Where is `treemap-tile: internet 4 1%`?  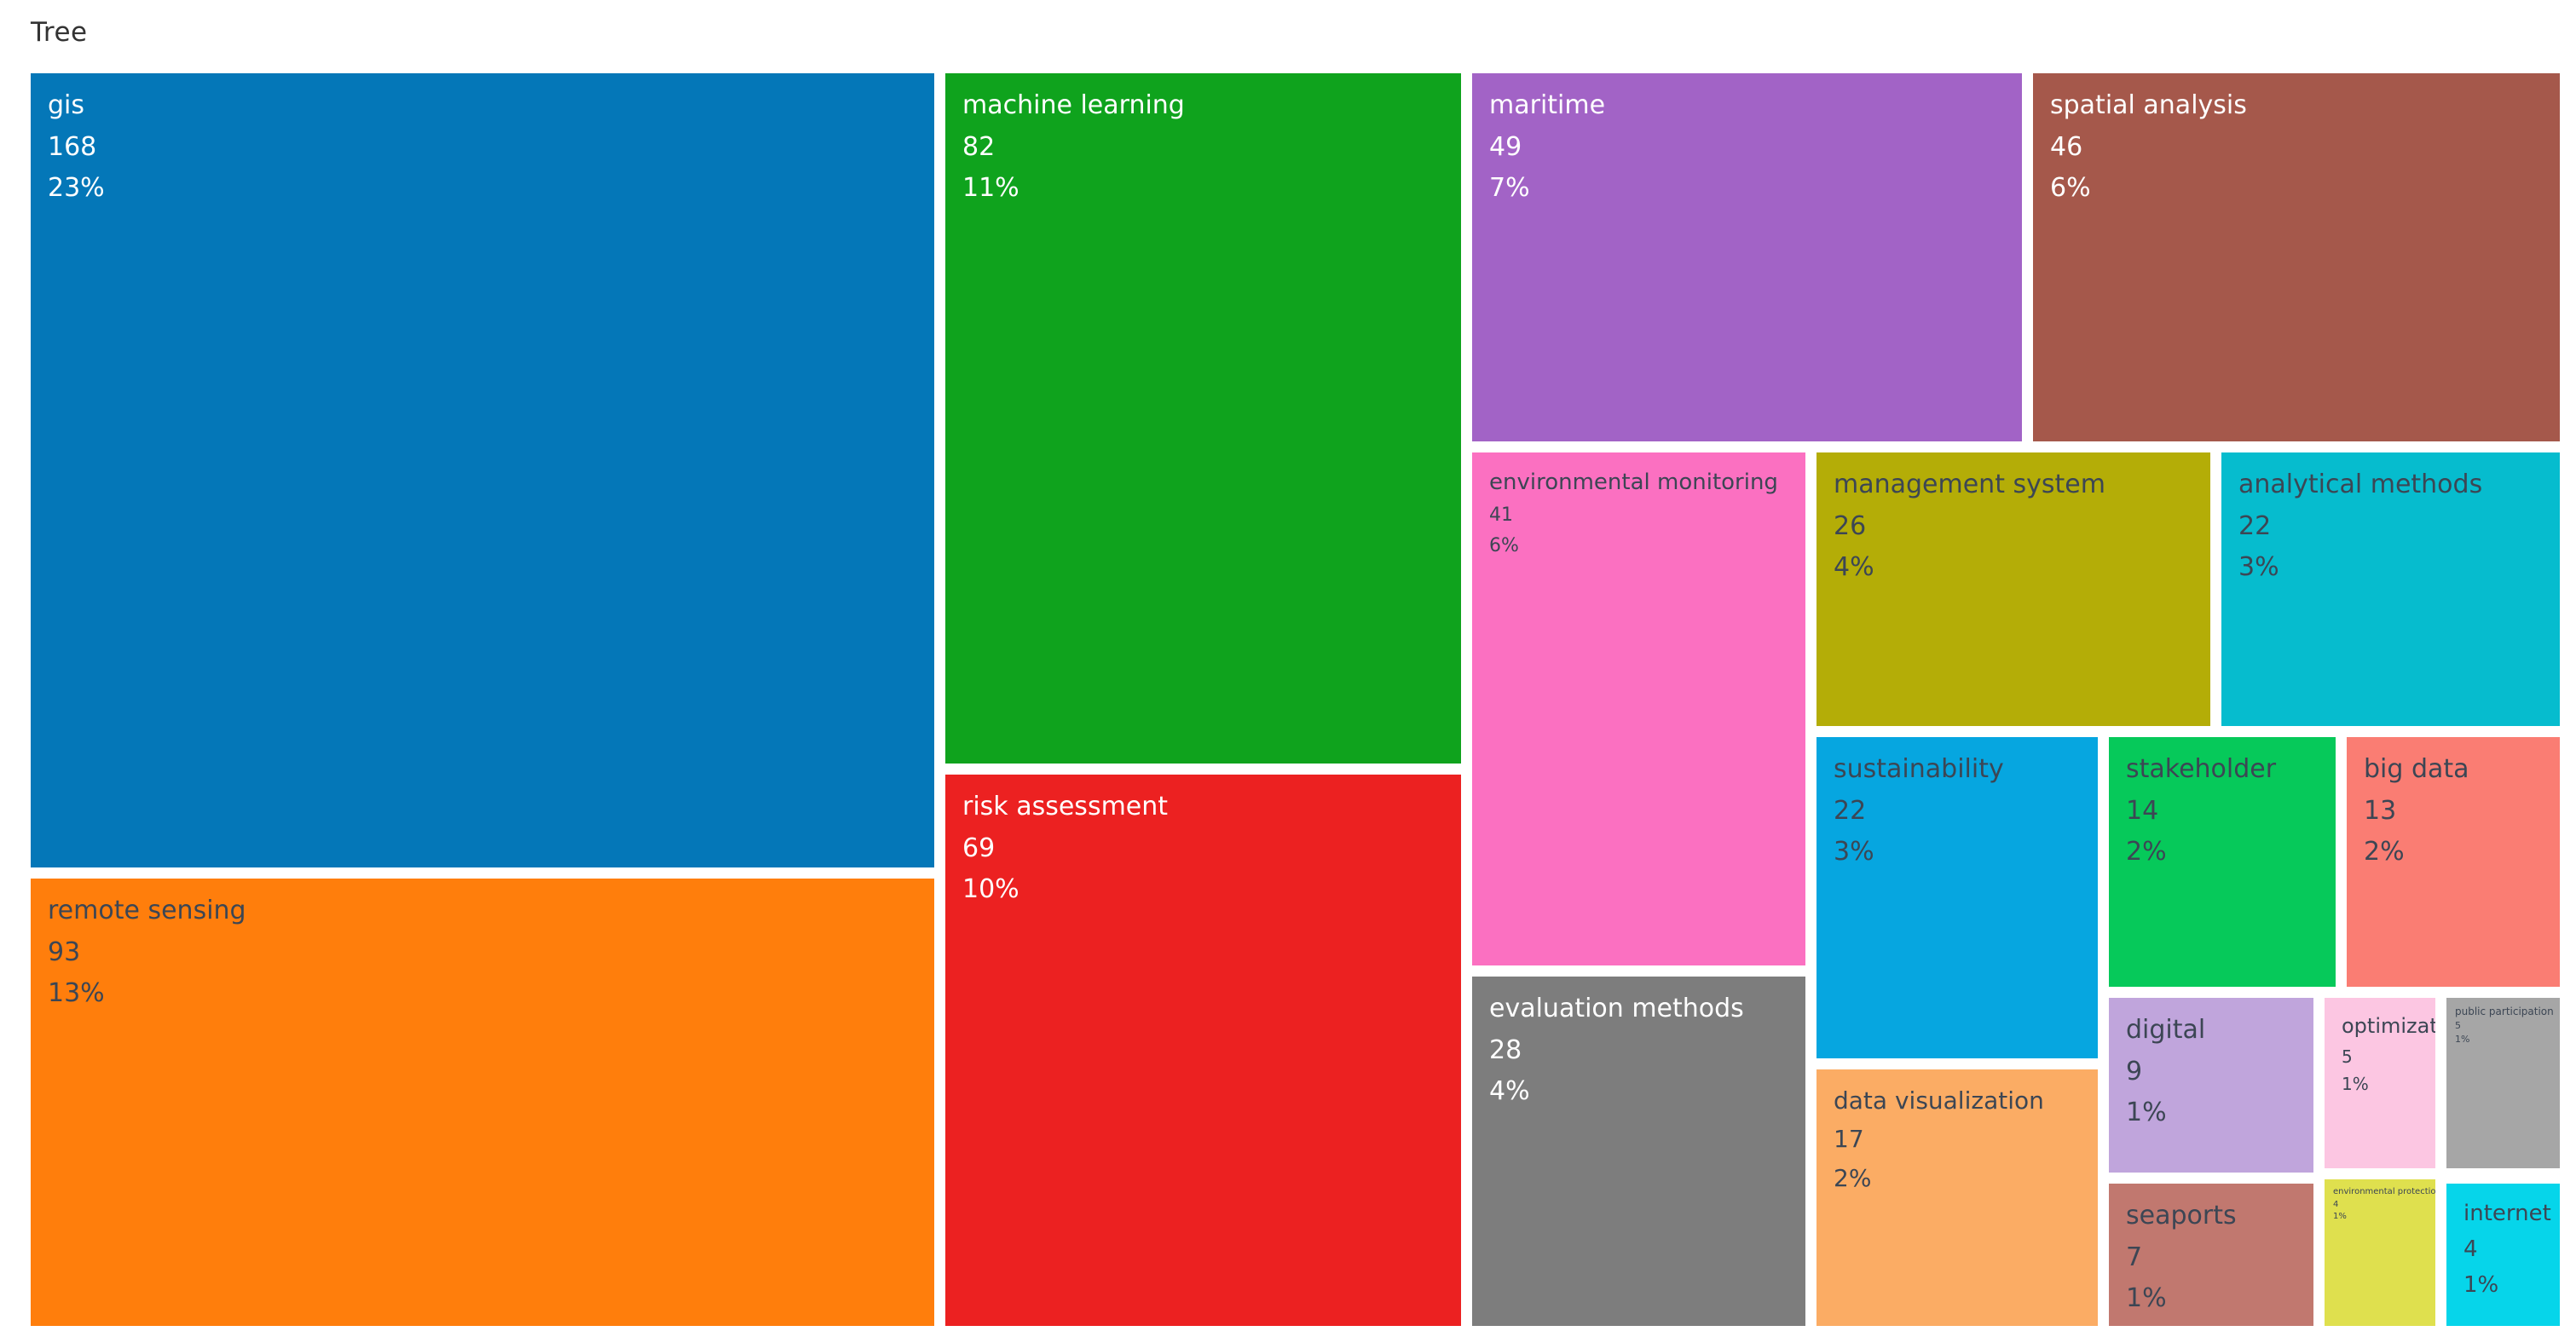 treemap-tile: internet 4 1% is located at coordinates (2503, 1255).